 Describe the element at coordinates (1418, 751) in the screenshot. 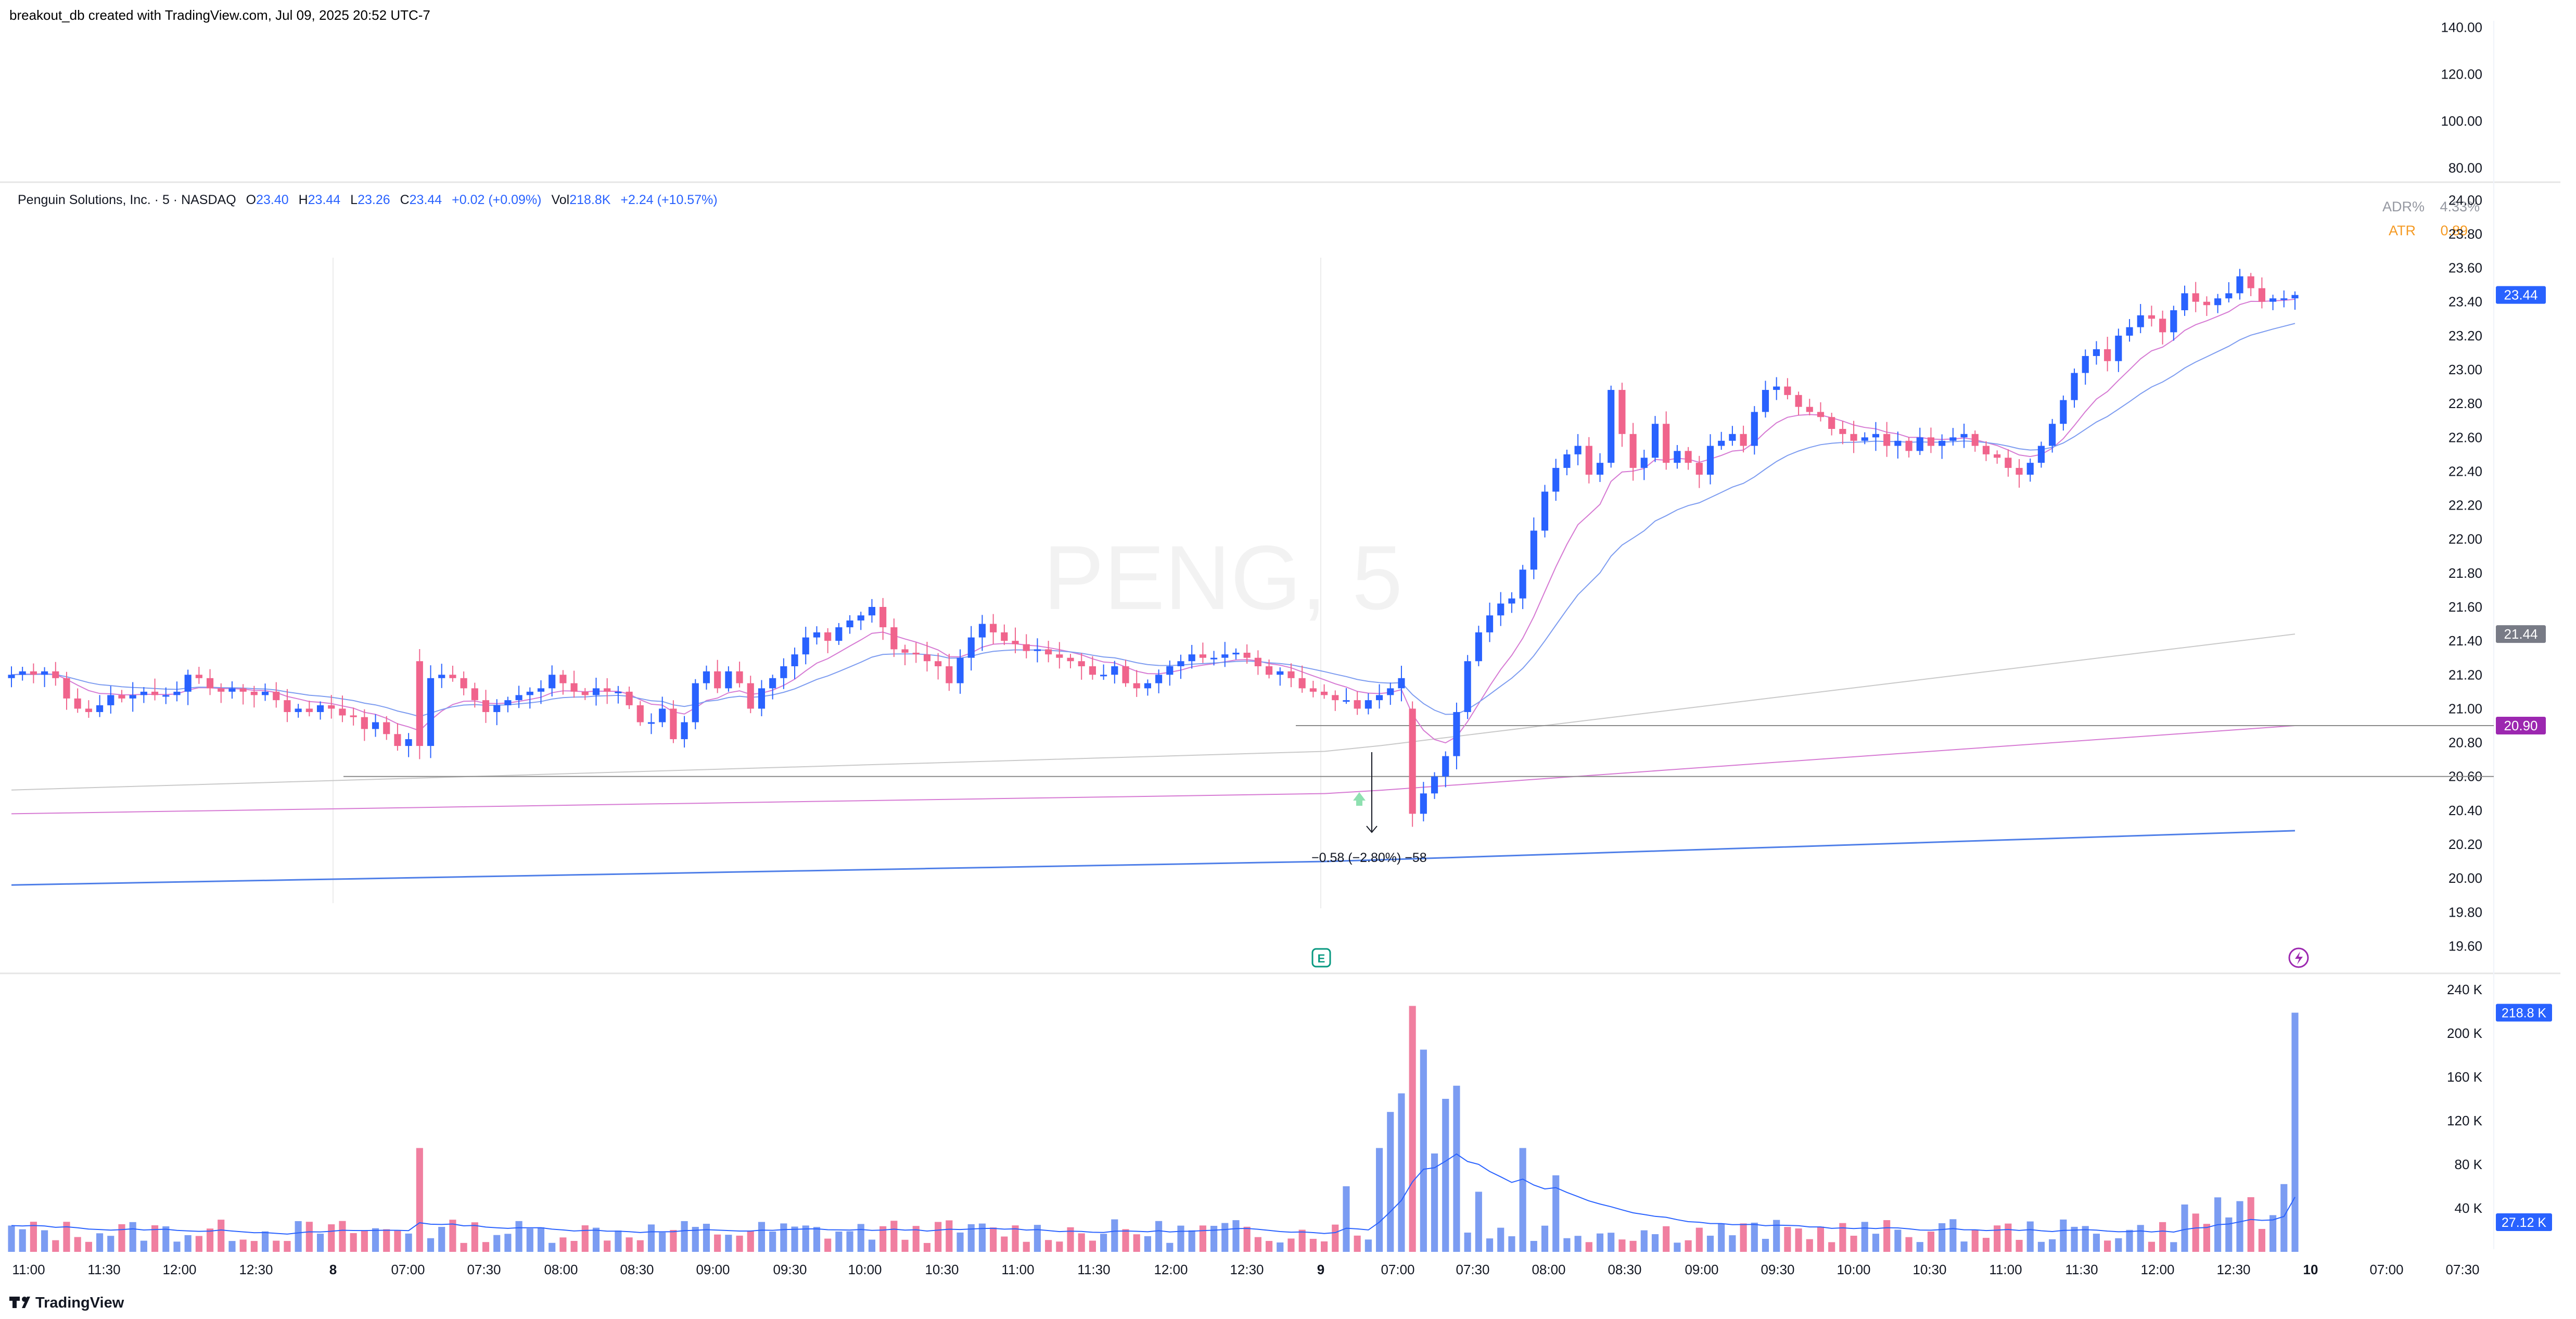

I see `horizontal-levels` at that location.